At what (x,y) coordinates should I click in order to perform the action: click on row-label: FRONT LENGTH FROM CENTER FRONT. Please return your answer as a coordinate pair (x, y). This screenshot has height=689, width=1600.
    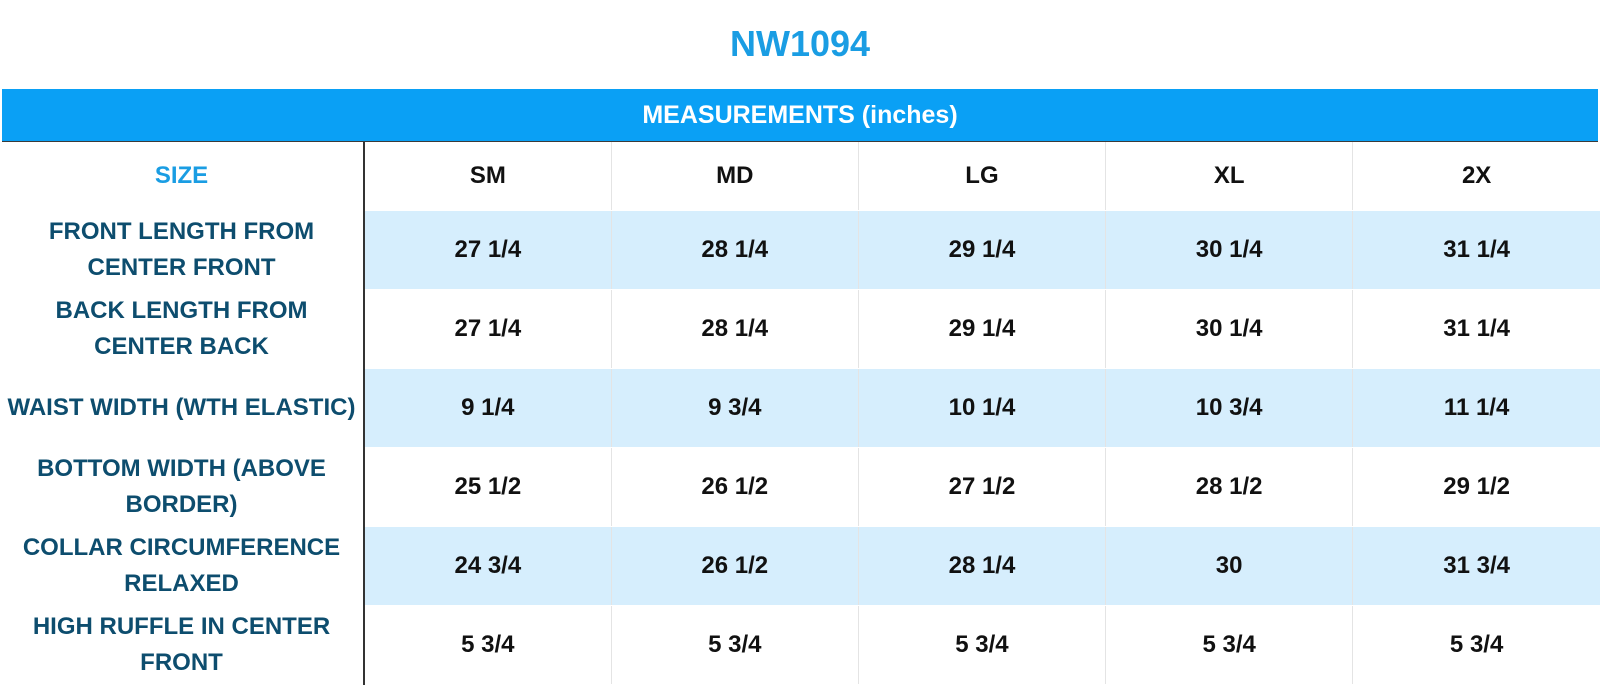
    Looking at the image, I should click on (182, 250).